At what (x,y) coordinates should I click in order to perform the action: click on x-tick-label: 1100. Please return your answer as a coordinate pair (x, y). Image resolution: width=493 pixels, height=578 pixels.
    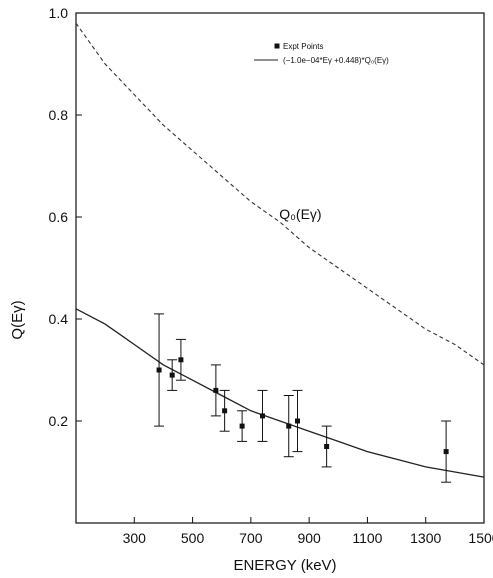
    Looking at the image, I should click on (367, 538).